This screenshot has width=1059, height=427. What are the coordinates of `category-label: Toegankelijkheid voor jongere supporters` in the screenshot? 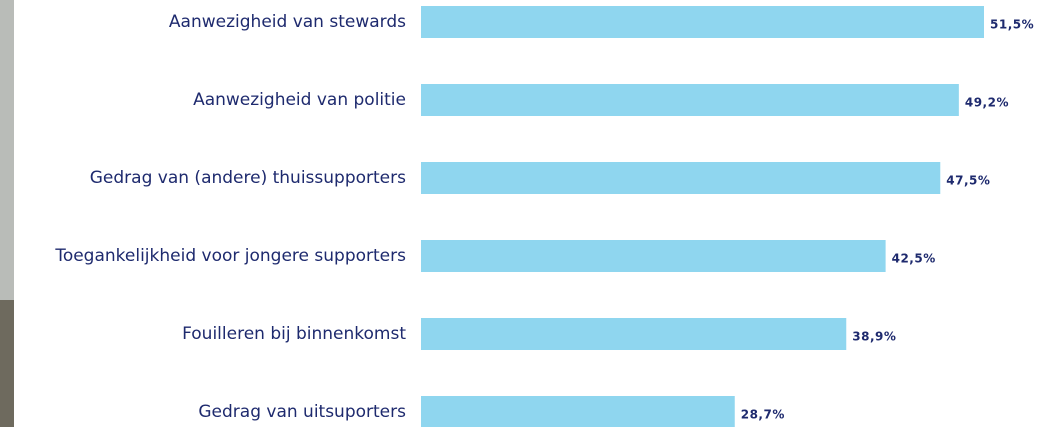 It's located at (230, 256).